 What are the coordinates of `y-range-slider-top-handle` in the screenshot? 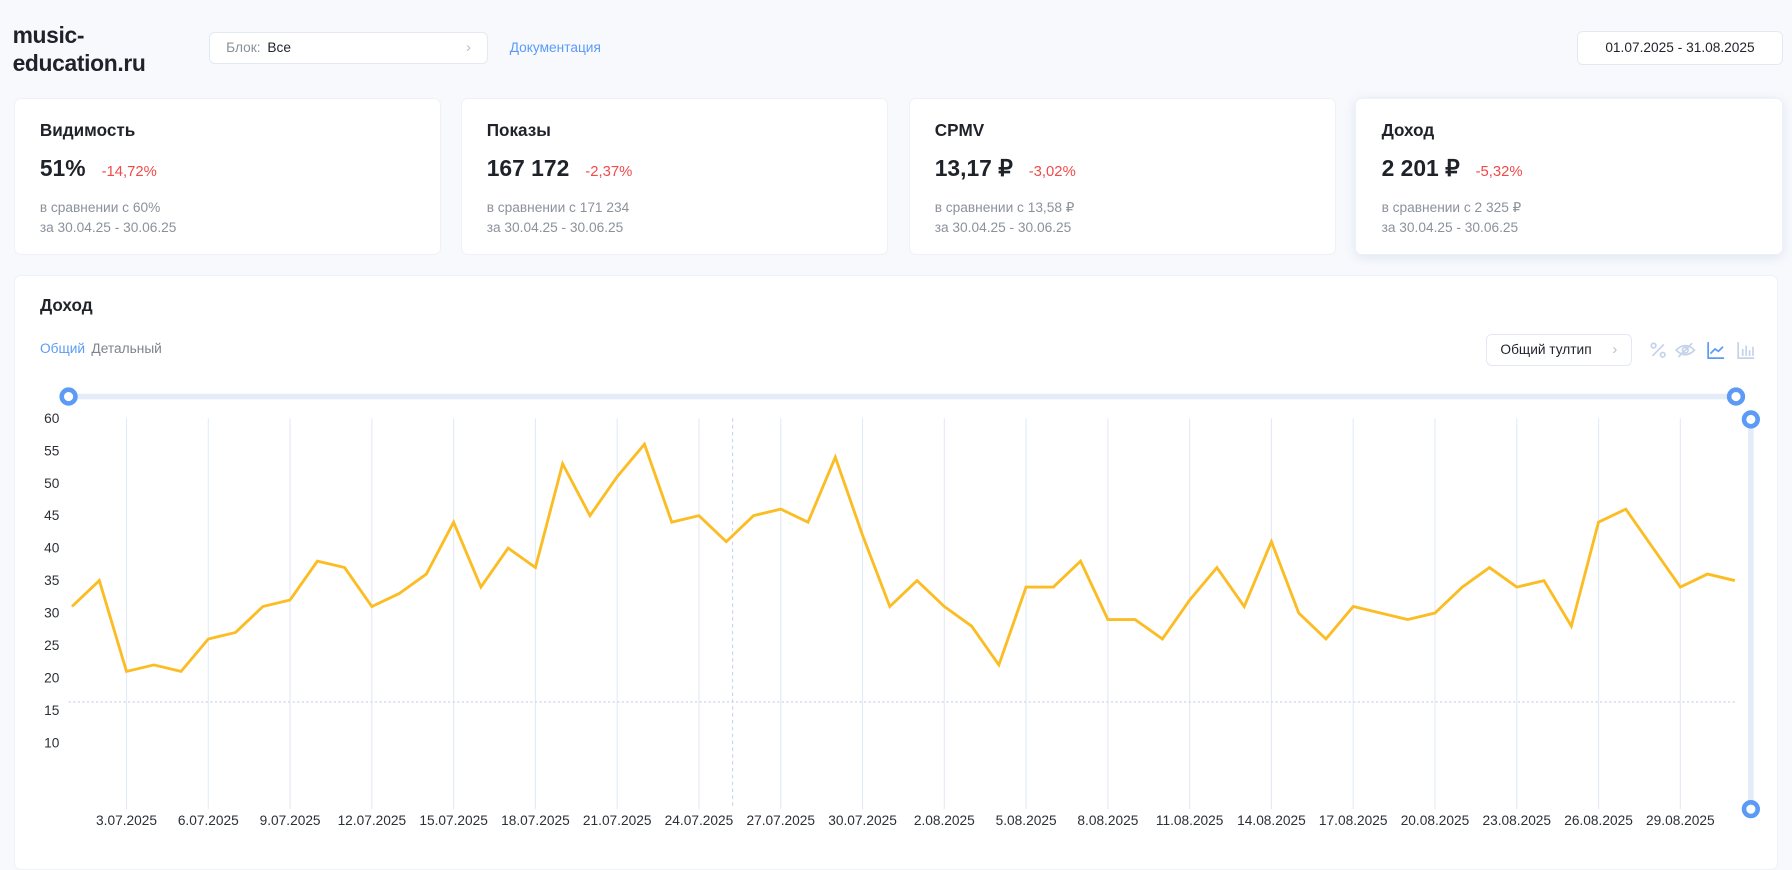 It's located at (1751, 420).